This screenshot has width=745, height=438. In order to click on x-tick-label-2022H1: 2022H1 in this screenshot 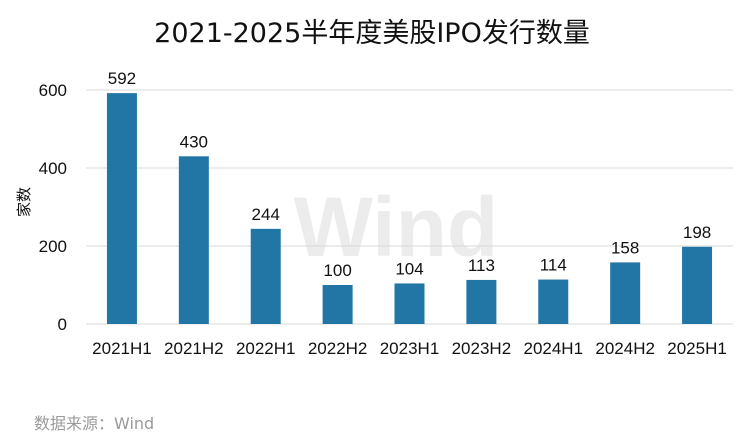, I will do `click(266, 348)`.